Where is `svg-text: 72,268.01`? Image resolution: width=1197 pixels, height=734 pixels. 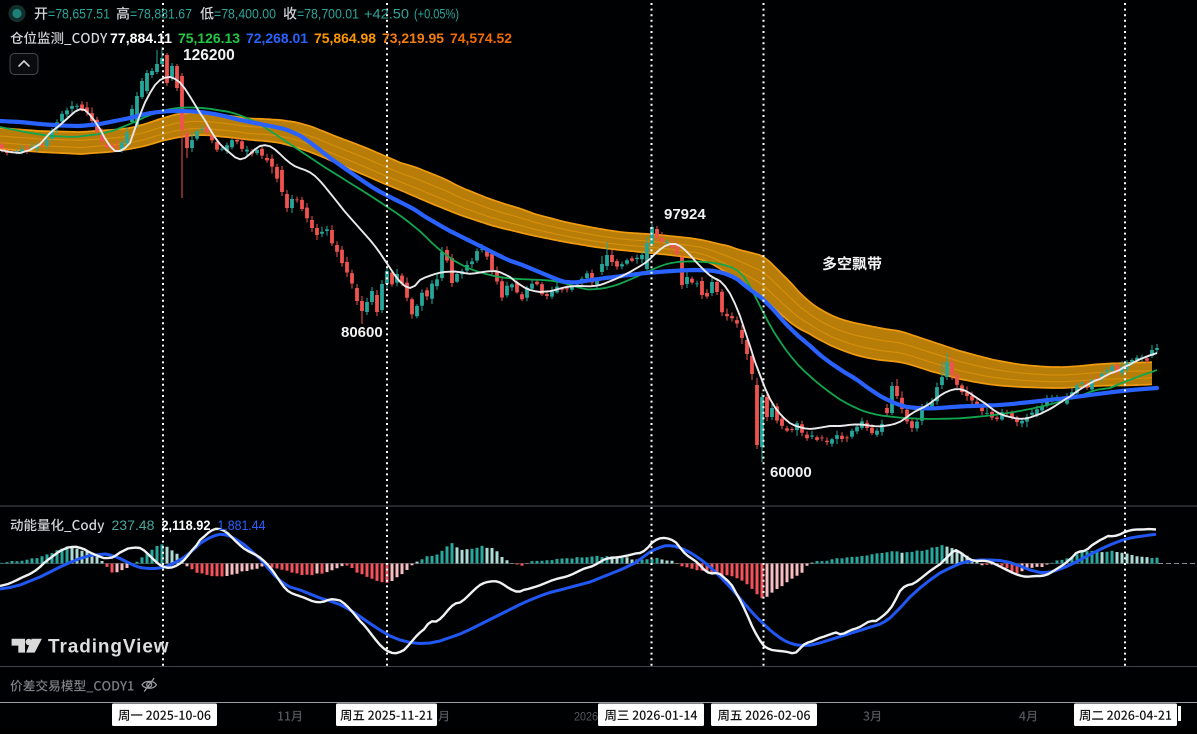 svg-text: 72,268.01 is located at coordinates (277, 38).